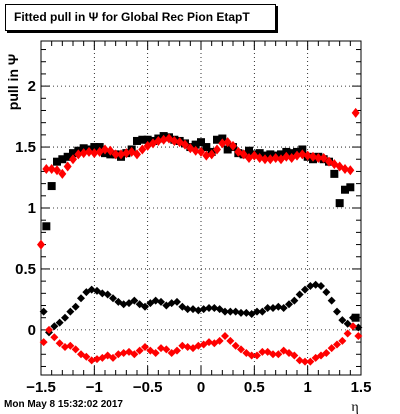 The width and height of the screenshot is (400, 414). I want to click on y-axis-label: pull in Ψ, so click(13, 82).